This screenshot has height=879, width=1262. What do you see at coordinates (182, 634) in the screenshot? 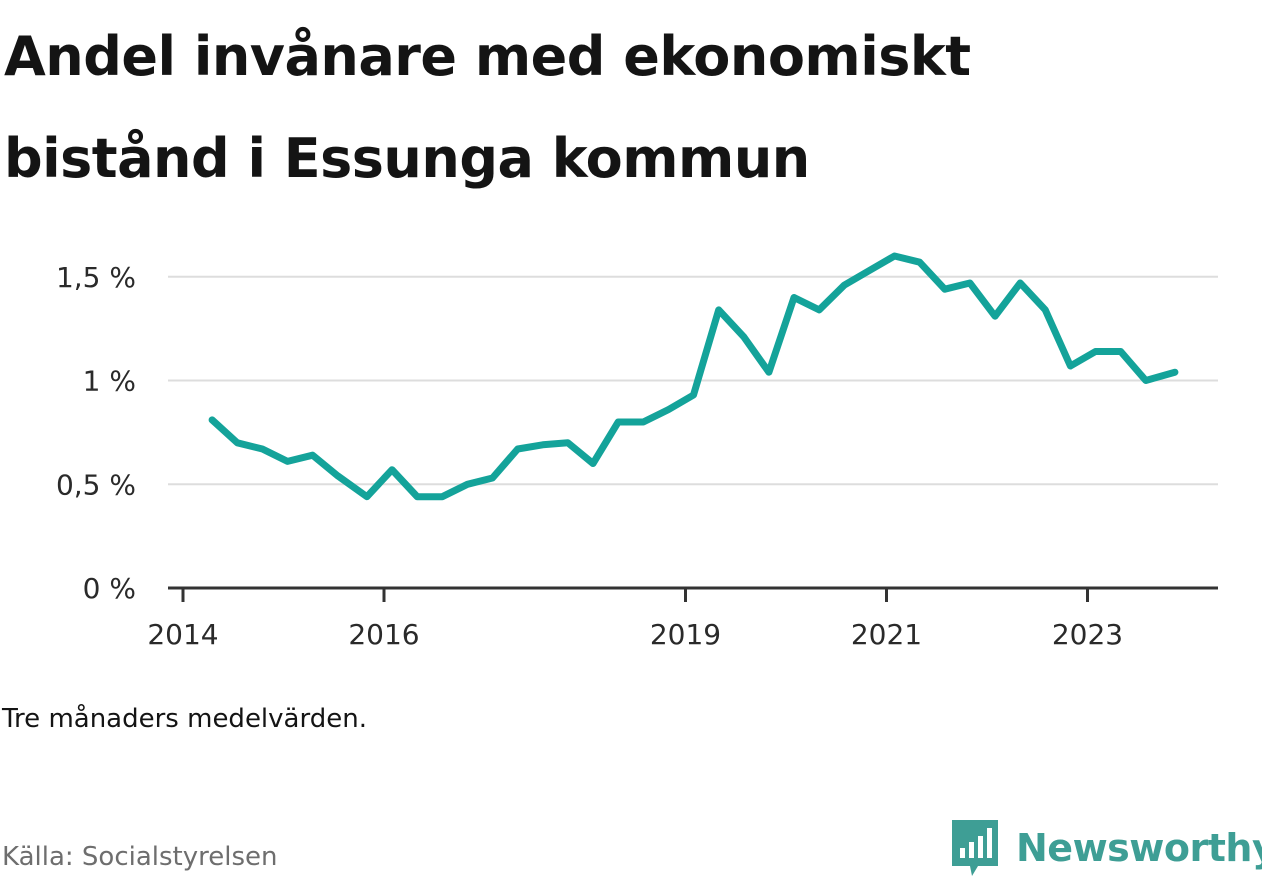
I see `x-tick-label: 2014` at bounding box center [182, 634].